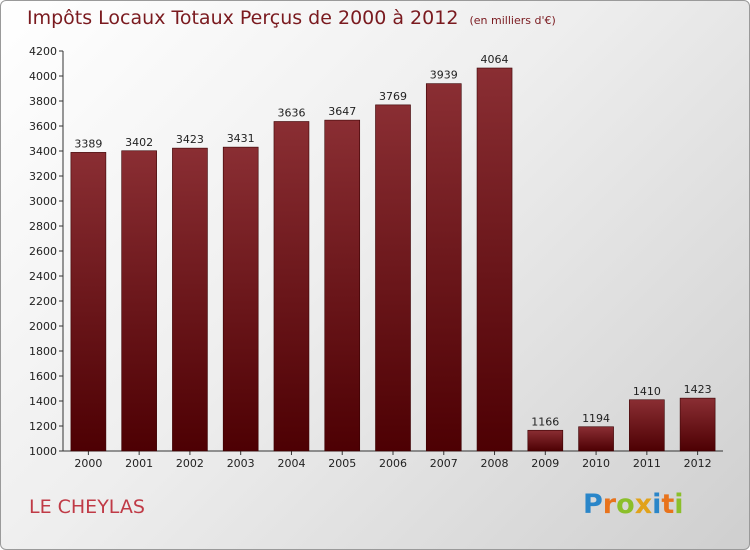 This screenshot has width=750, height=550. Describe the element at coordinates (342, 111) in the screenshot. I see `value-label-2005: 3647` at that location.